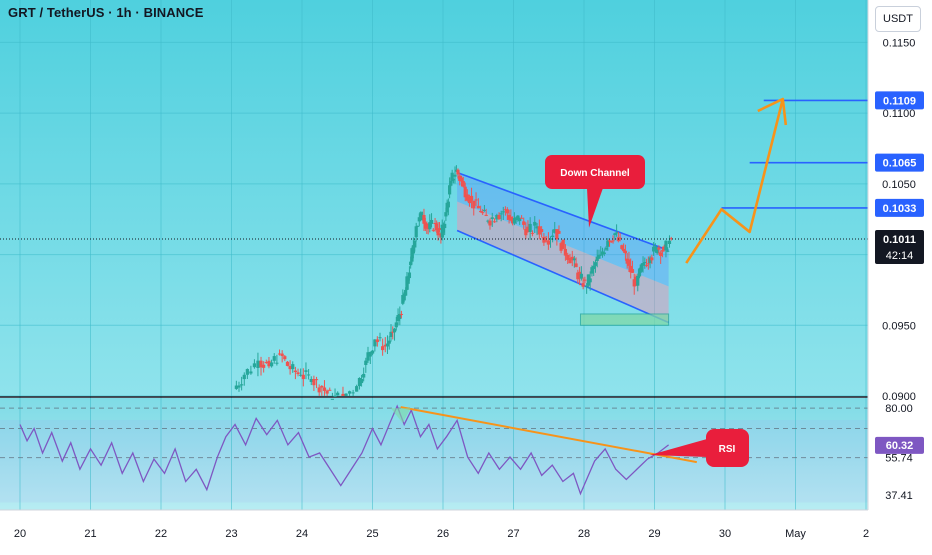 The image size is (932, 555). Describe the element at coordinates (725, 534) in the screenshot. I see `time-tick-label: 30` at that location.